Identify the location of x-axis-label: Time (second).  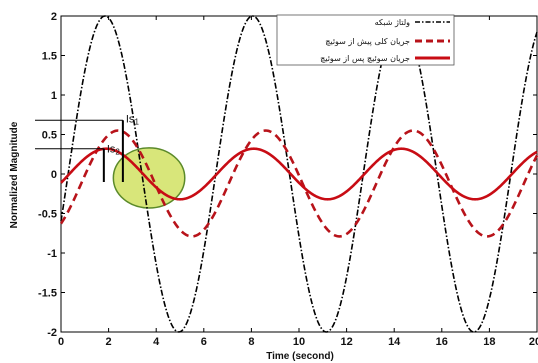
(300, 356).